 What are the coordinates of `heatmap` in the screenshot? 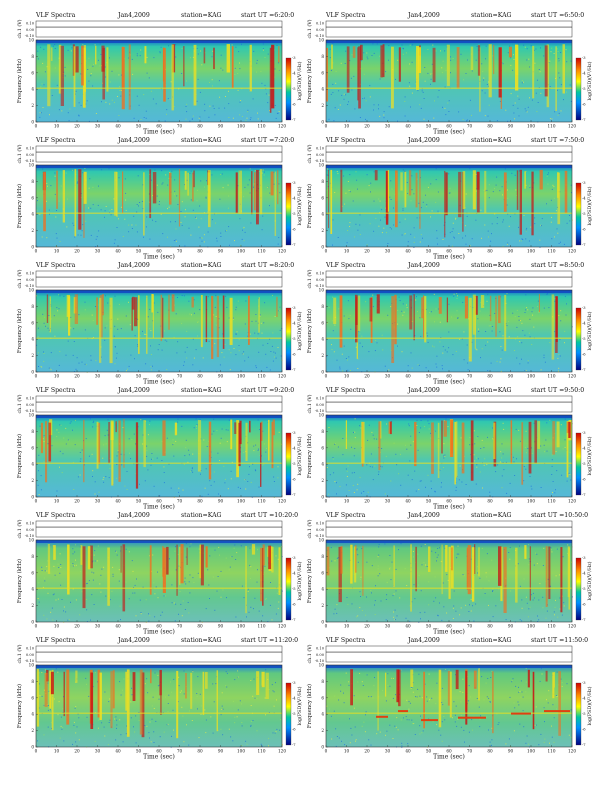 It's located at (449, 331).